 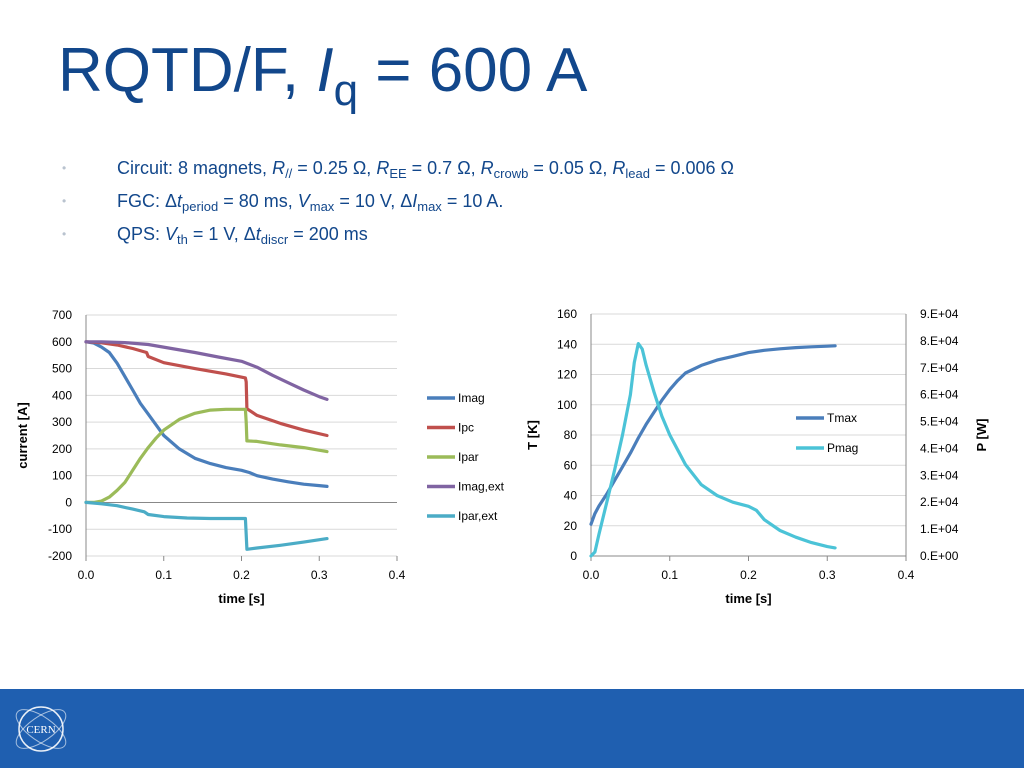 I want to click on bullet-symbol: I, so click(x=415, y=201).